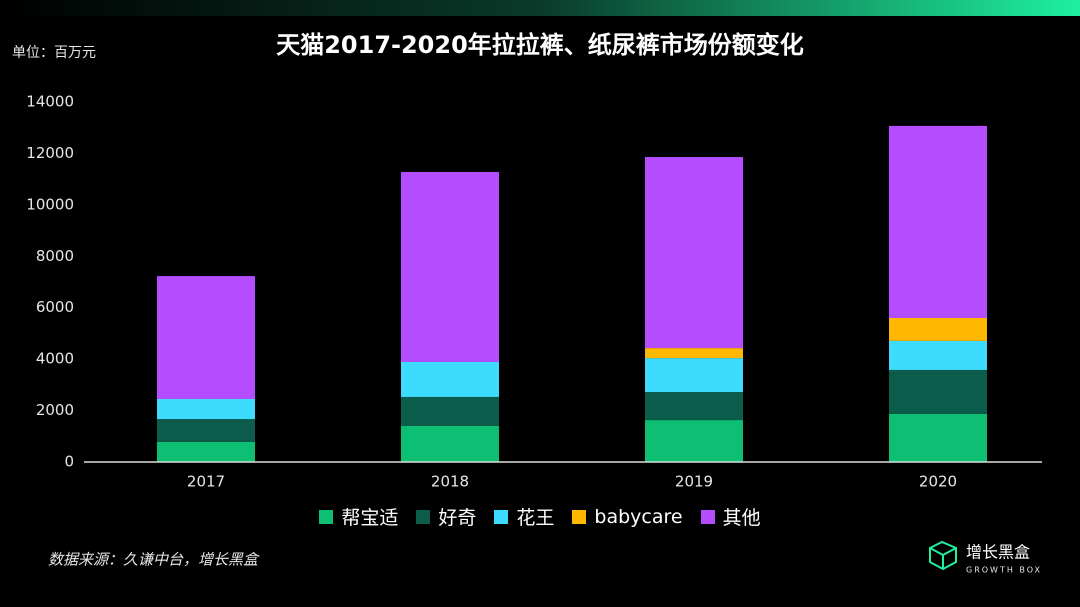 This screenshot has height=607, width=1080. I want to click on chart-title: 天猫2017-2020年拉拉裤、纸尿裤市场份额变化, so click(540, 45).